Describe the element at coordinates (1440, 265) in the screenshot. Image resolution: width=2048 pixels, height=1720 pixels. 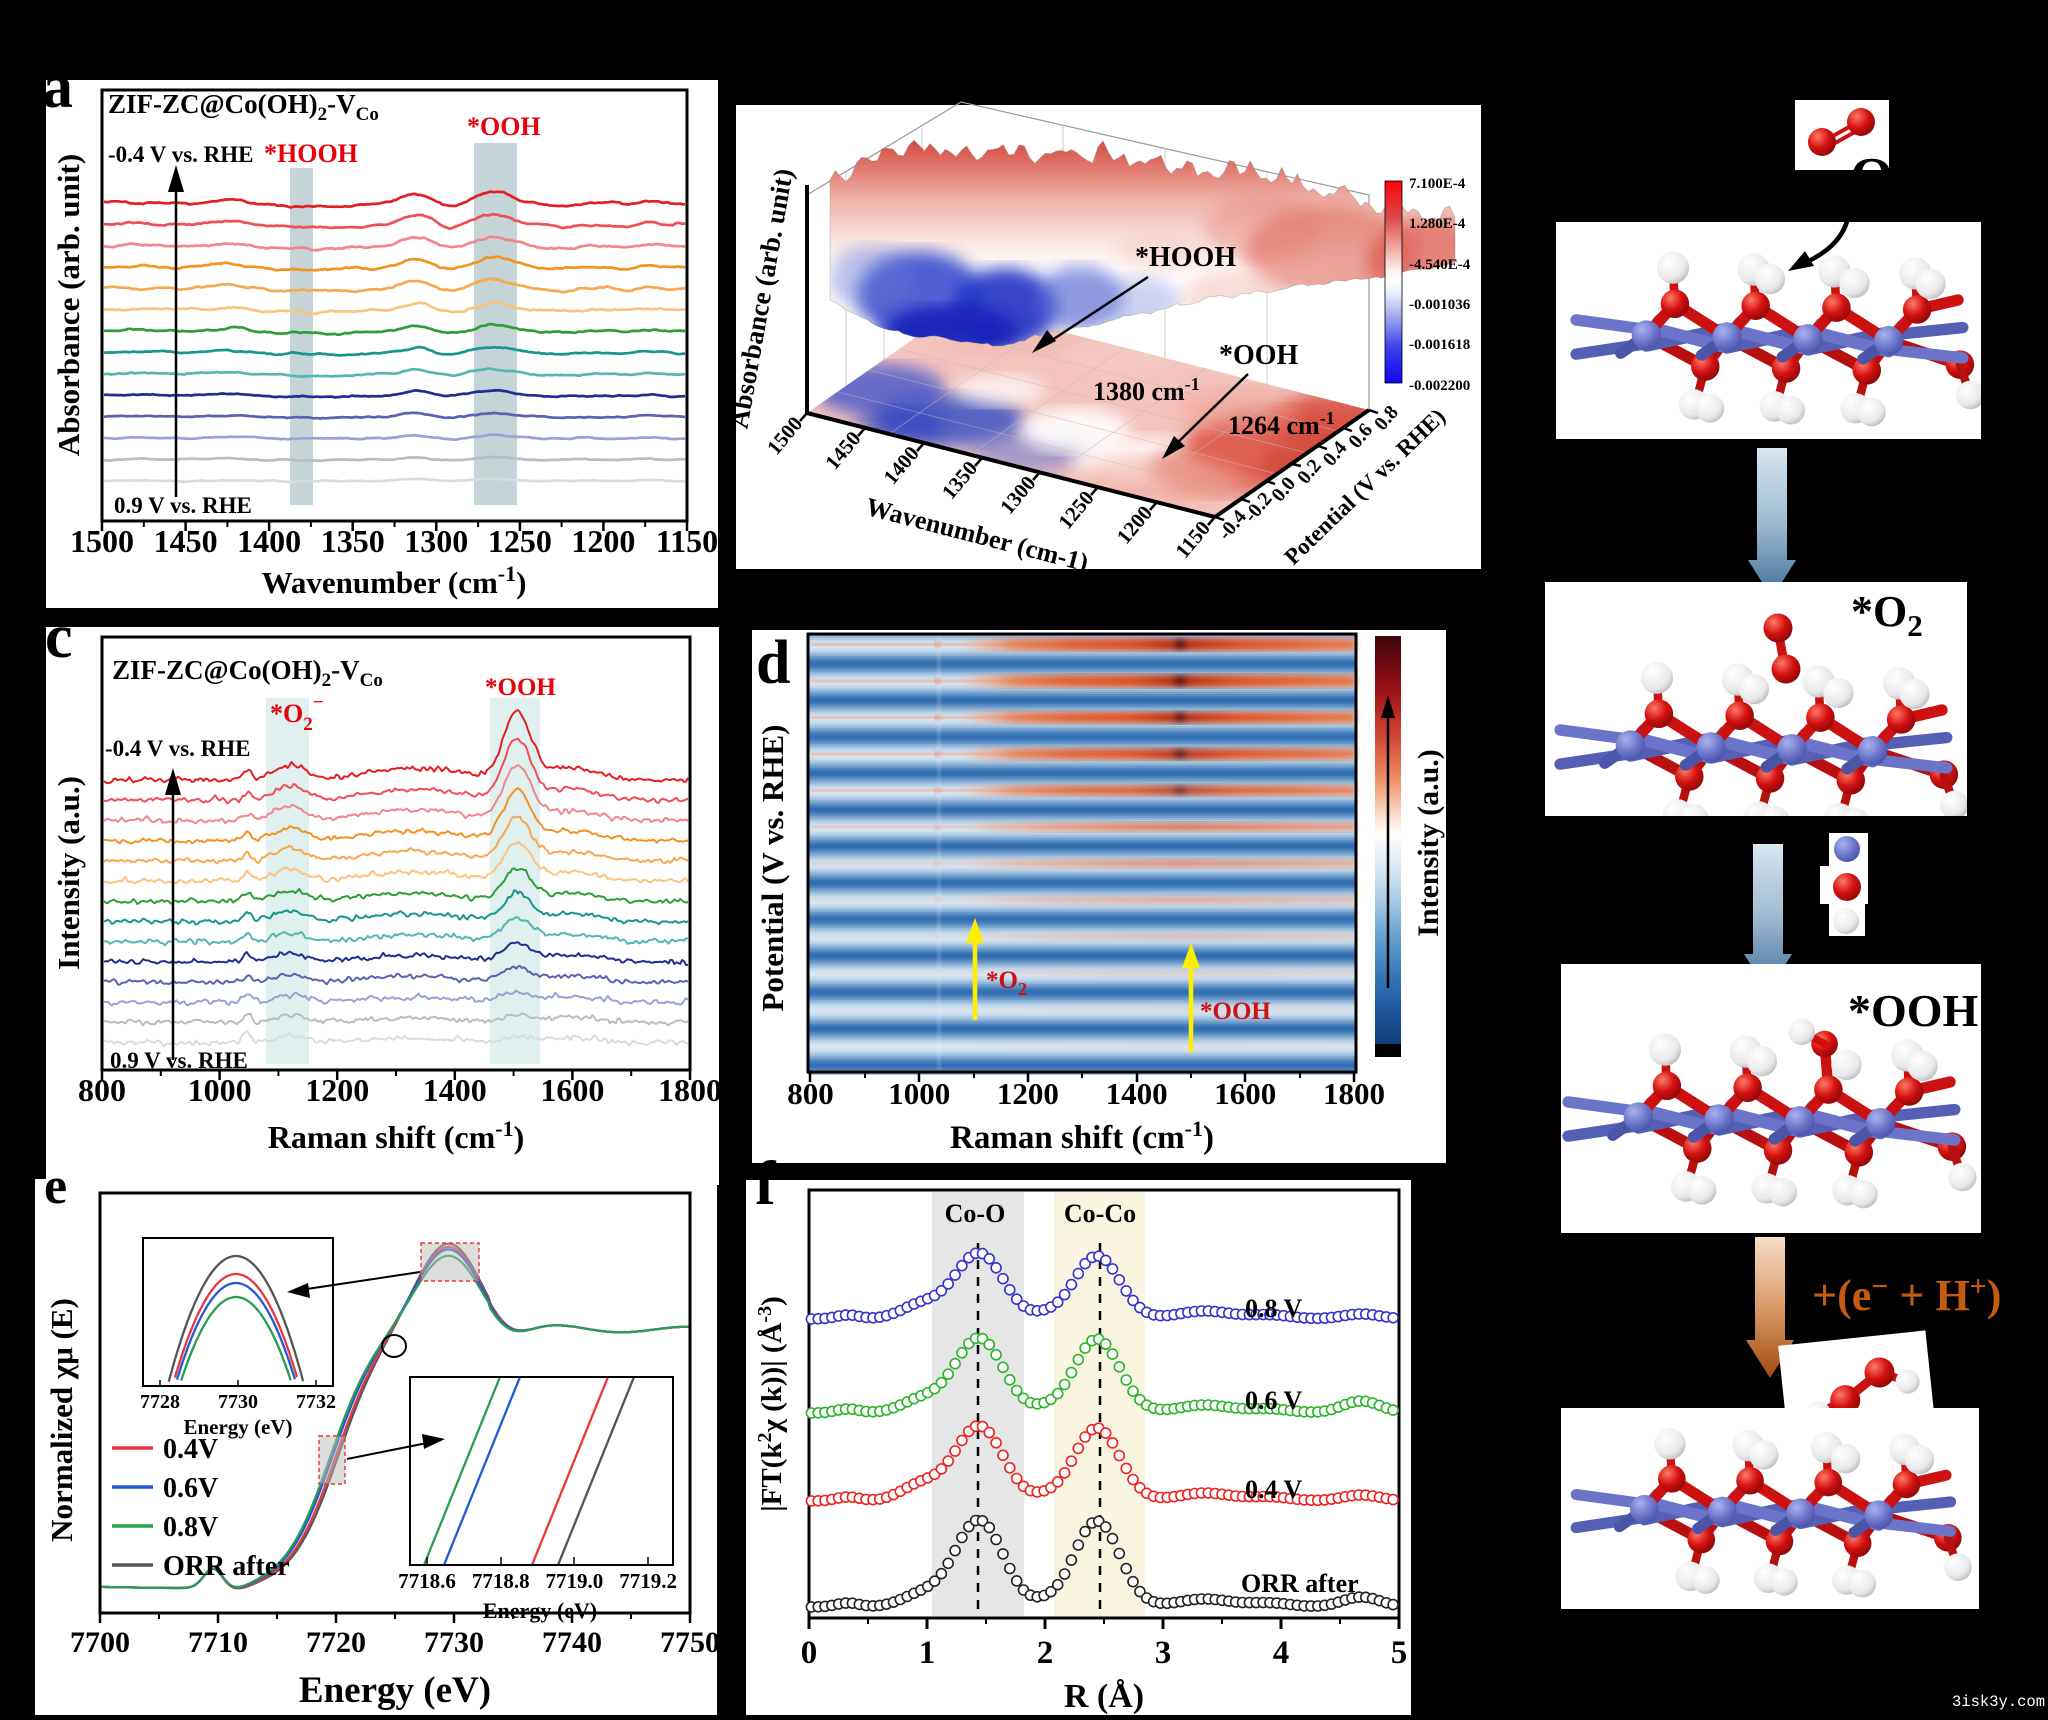
I see `svg-text: -4.540E-4` at that location.